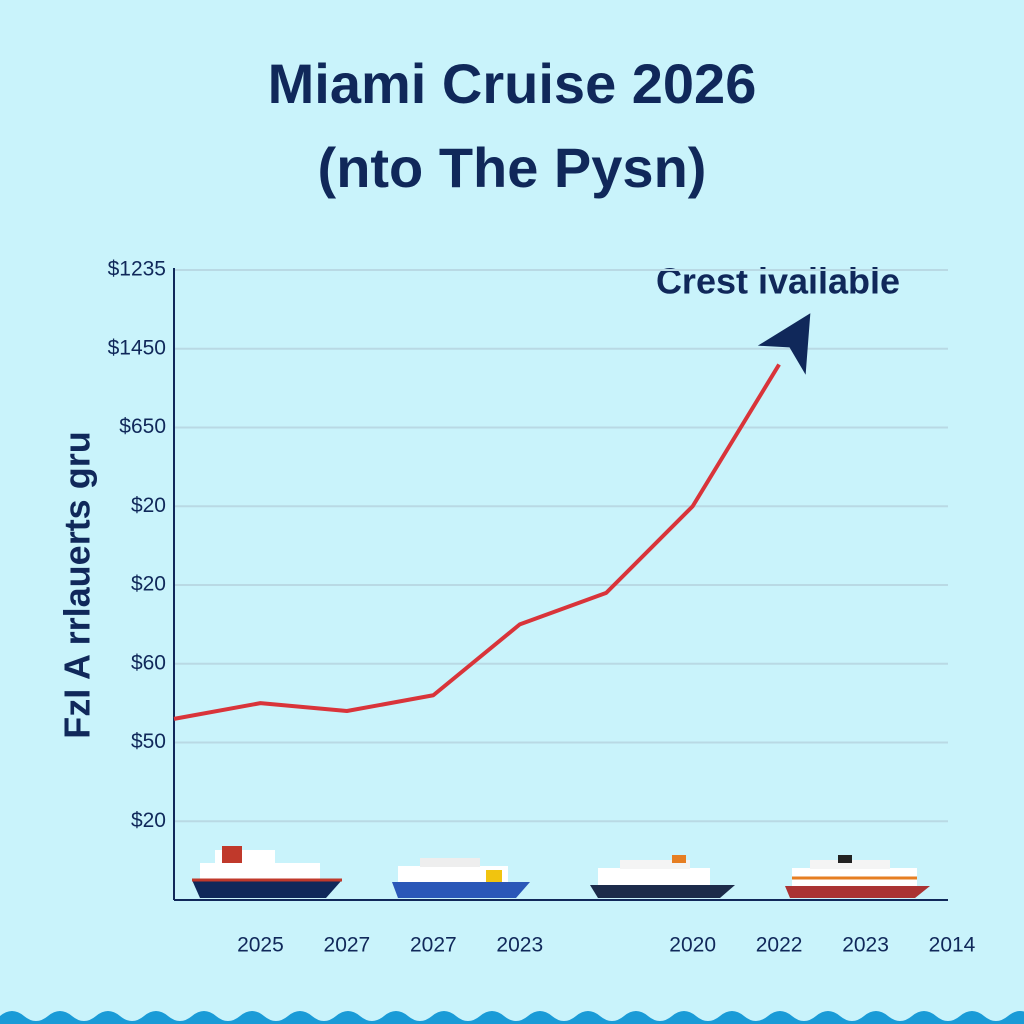 This screenshot has width=1024, height=1024. I want to click on wave-border, so click(512, 1017).